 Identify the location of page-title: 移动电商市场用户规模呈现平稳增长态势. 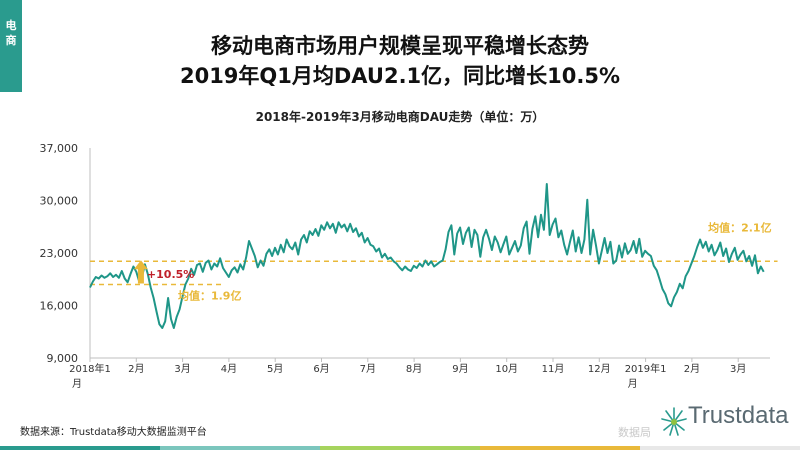
(400, 46).